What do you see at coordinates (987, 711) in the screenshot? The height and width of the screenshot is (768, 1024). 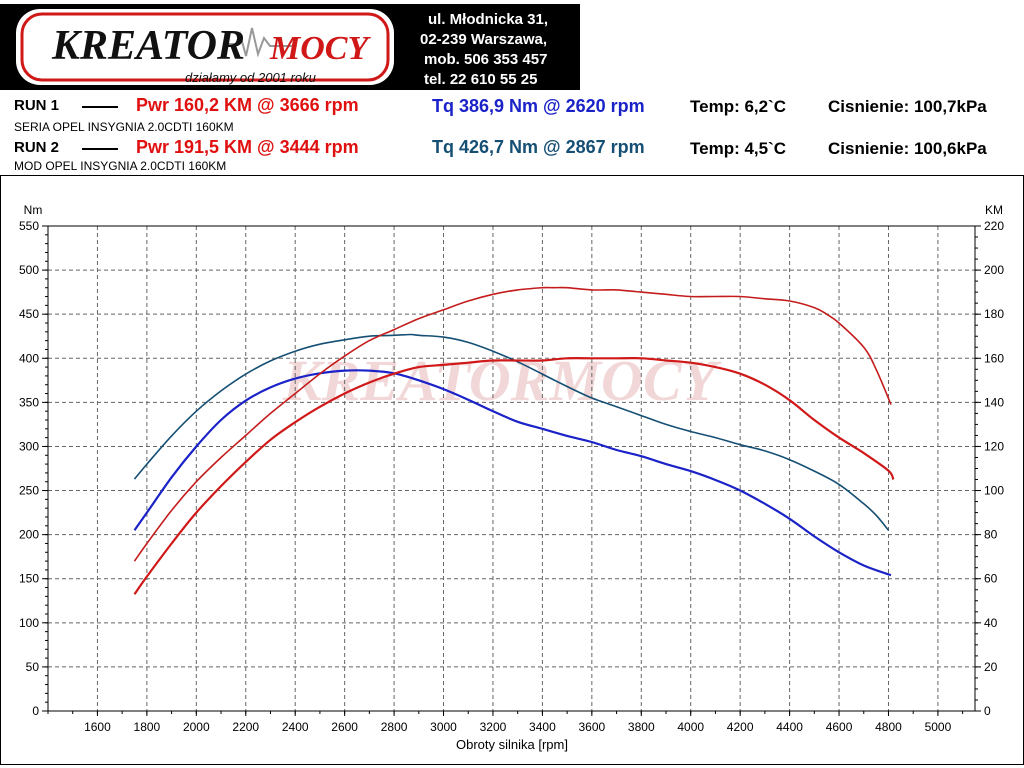 I see `y-right-tick-label: 0` at bounding box center [987, 711].